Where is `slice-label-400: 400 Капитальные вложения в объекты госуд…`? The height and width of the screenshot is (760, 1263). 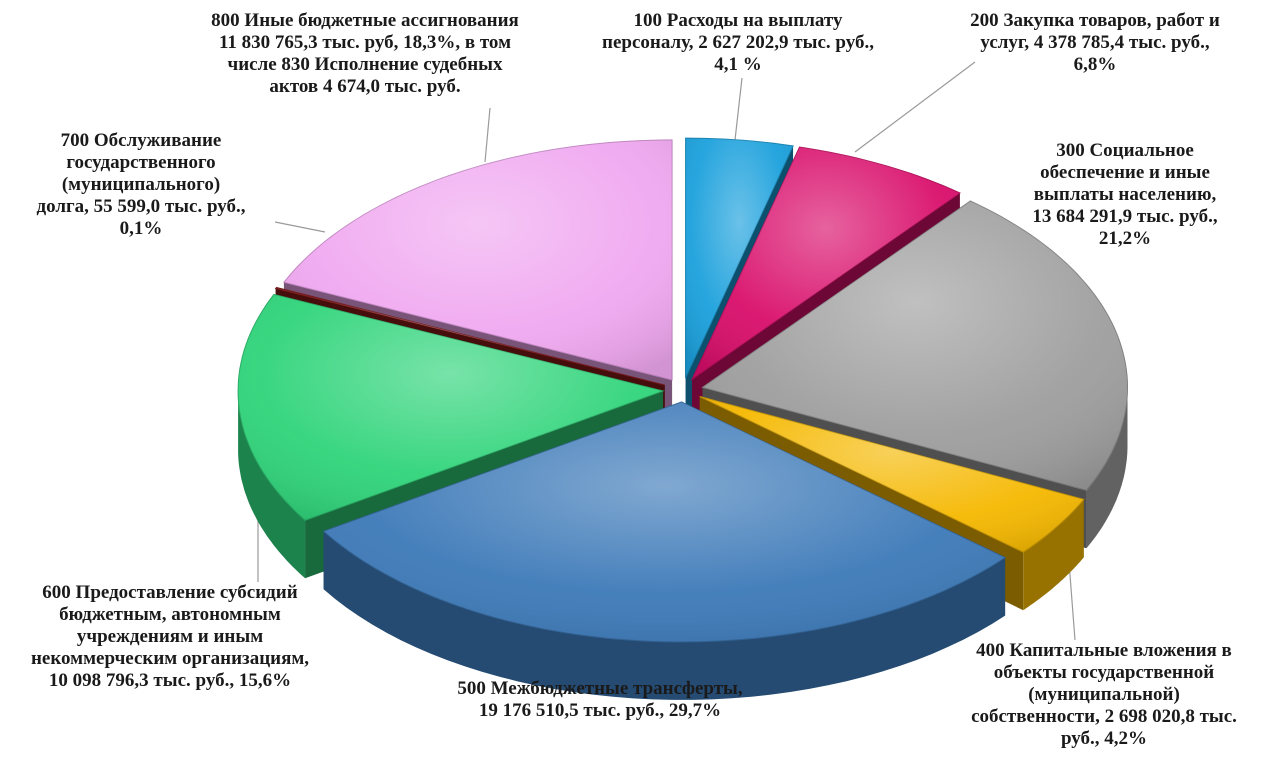
slice-label-400: 400 Капитальные вложения в объекты госуд… is located at coordinates (1104, 694).